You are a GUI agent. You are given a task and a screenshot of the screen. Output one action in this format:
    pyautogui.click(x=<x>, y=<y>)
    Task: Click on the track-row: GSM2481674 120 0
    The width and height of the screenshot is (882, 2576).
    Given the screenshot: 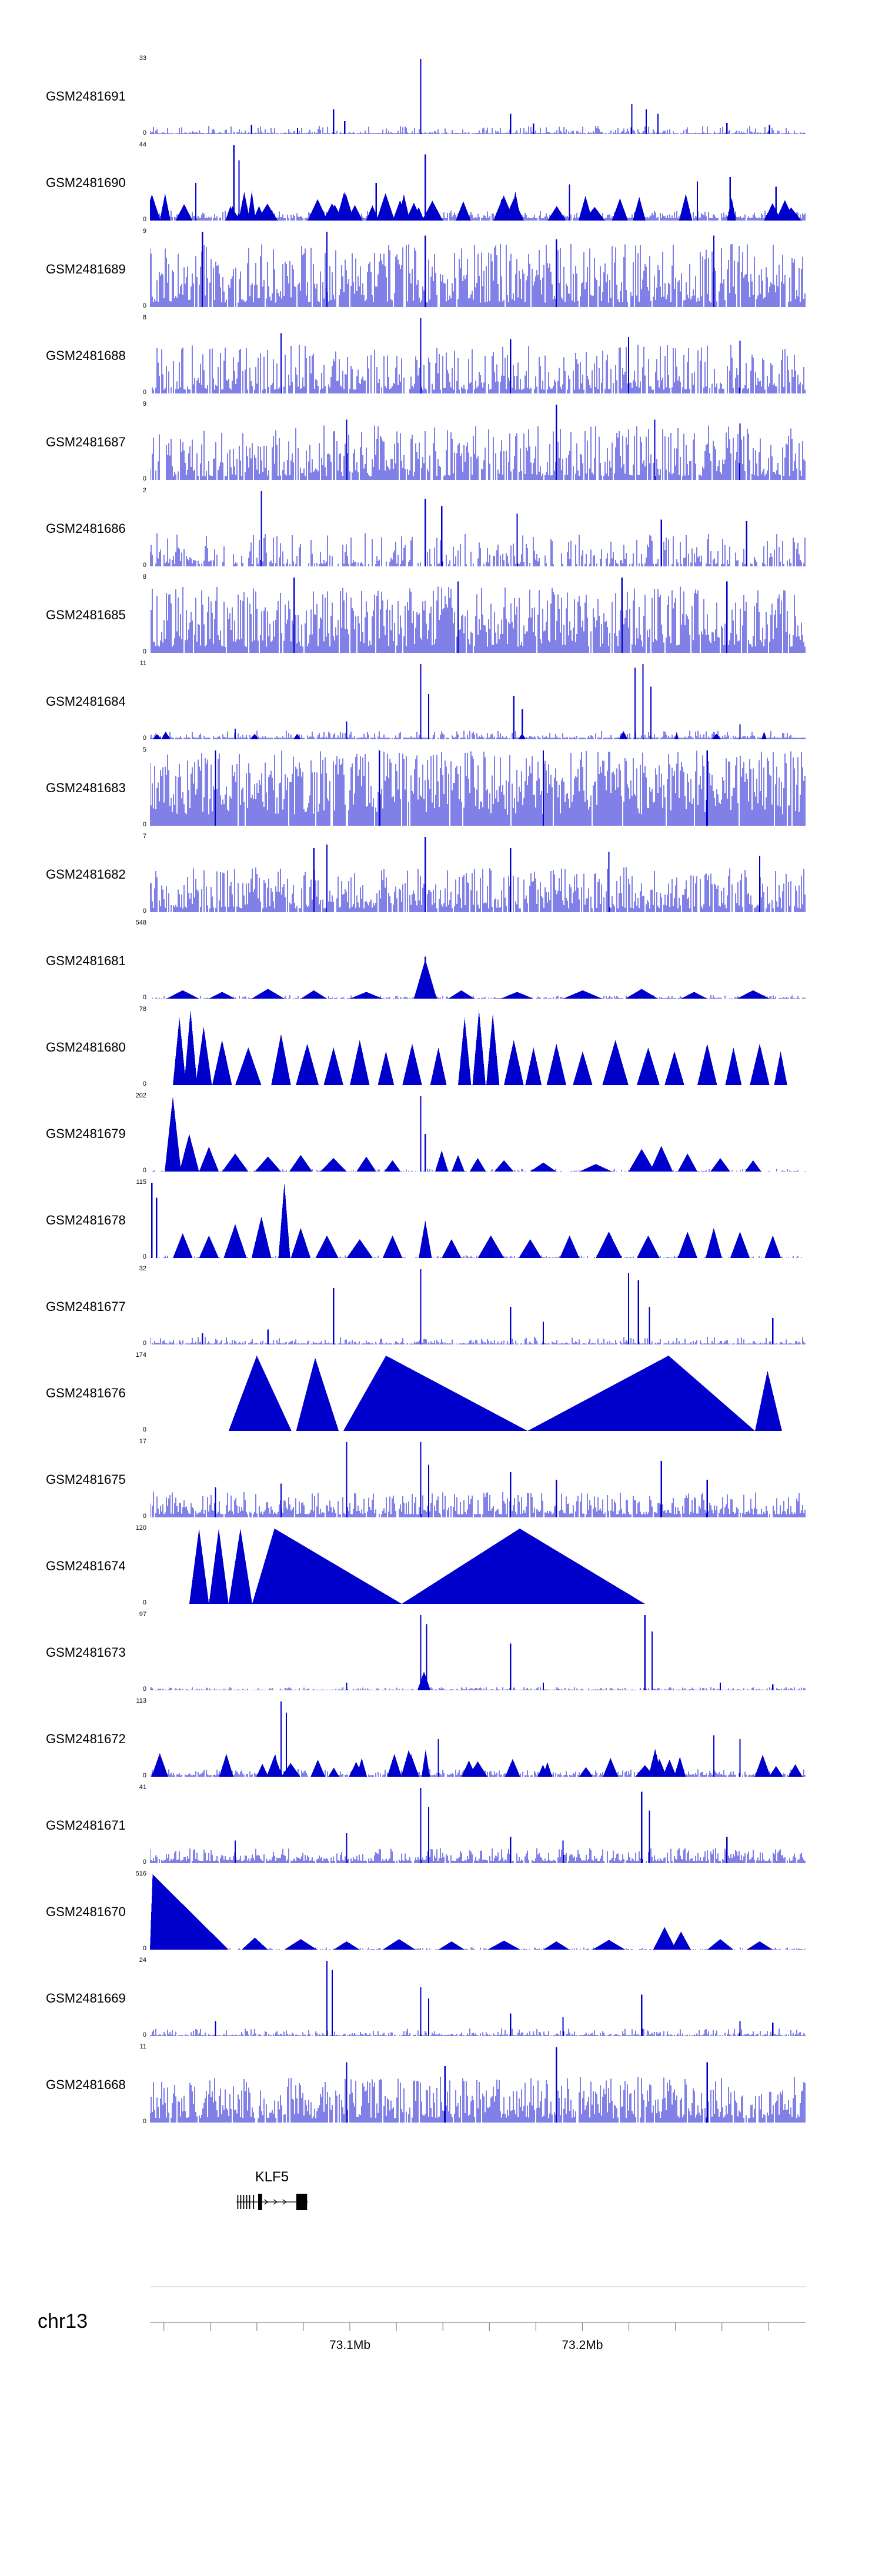 What is the action you would take?
    pyautogui.click(x=441, y=1569)
    